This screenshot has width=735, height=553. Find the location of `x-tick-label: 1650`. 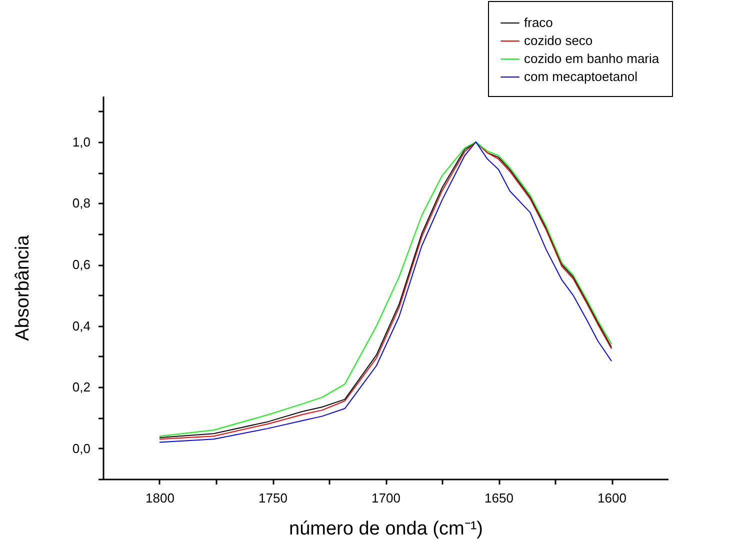

x-tick-label: 1650 is located at coordinates (499, 498).